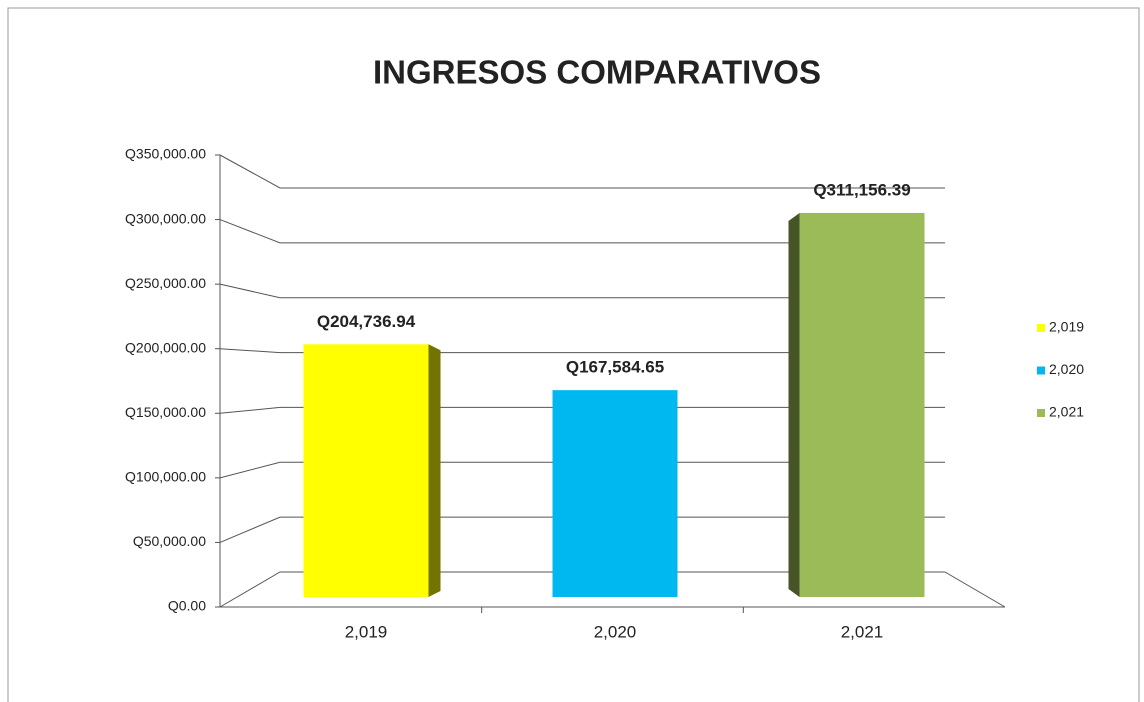  Describe the element at coordinates (862, 631) in the screenshot. I see `x-tick-label: 2,021` at that location.